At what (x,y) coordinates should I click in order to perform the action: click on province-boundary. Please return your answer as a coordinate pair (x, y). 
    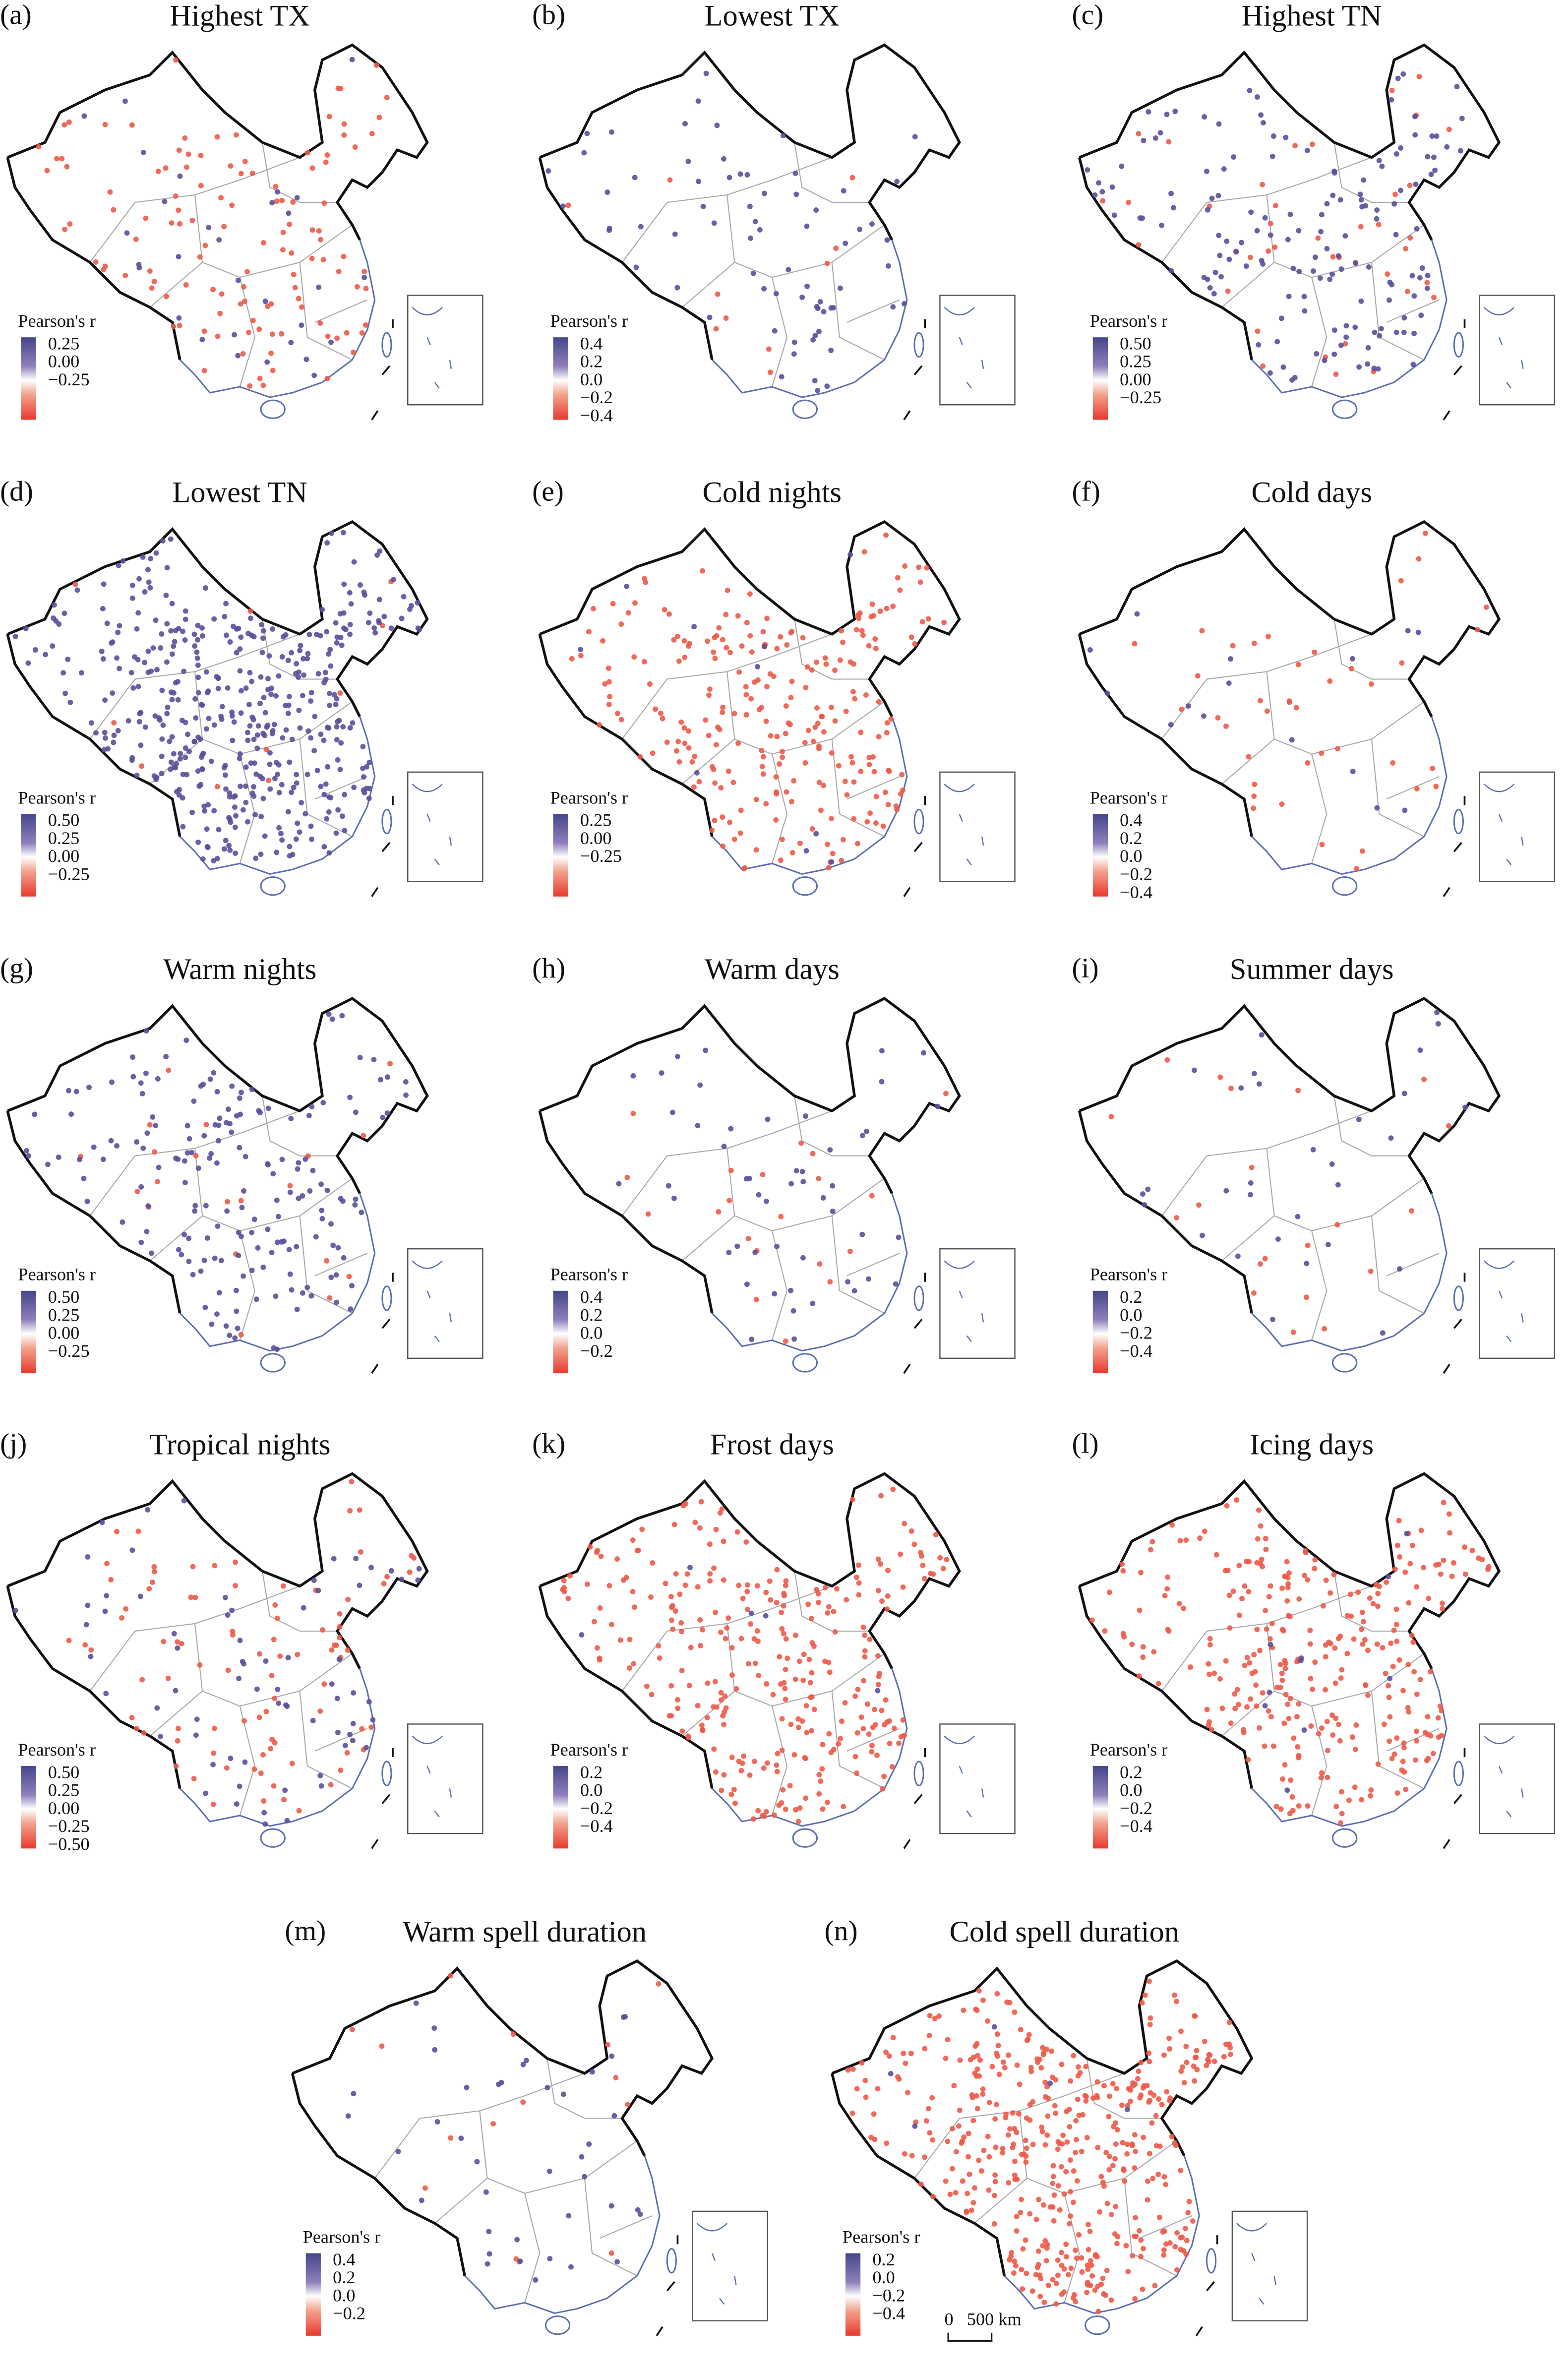
    Looking at the image, I should click on (1319, 332).